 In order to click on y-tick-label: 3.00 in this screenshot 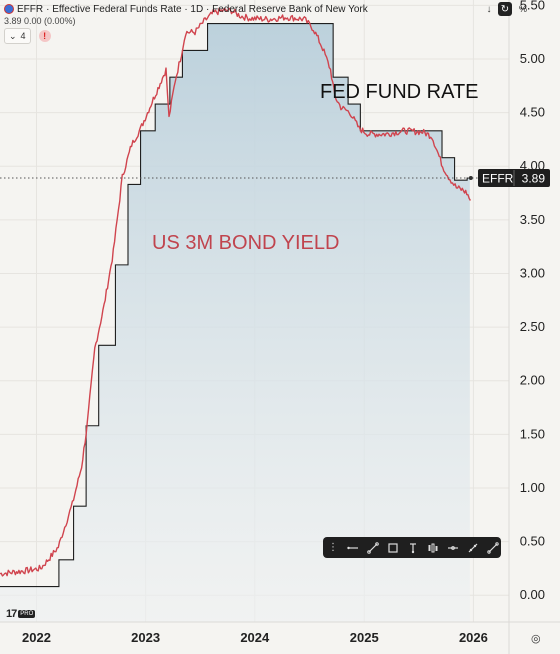, I will do `click(532, 272)`.